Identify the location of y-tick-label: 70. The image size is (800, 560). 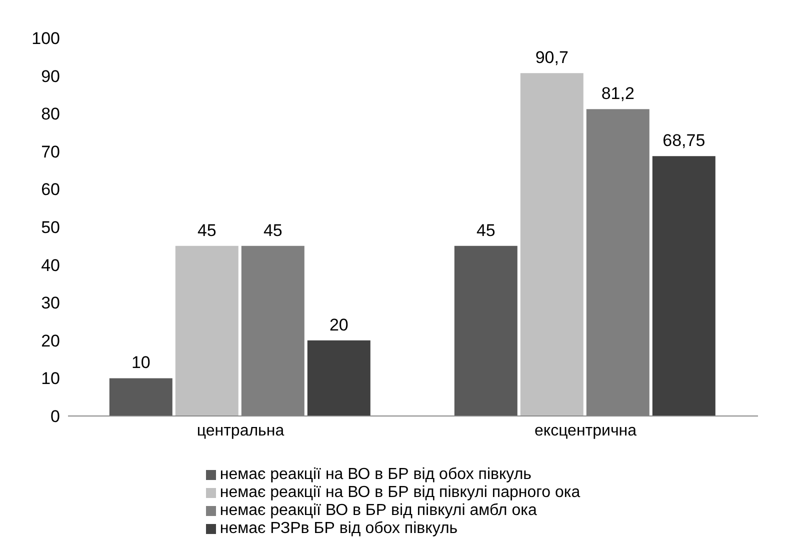
(50, 152).